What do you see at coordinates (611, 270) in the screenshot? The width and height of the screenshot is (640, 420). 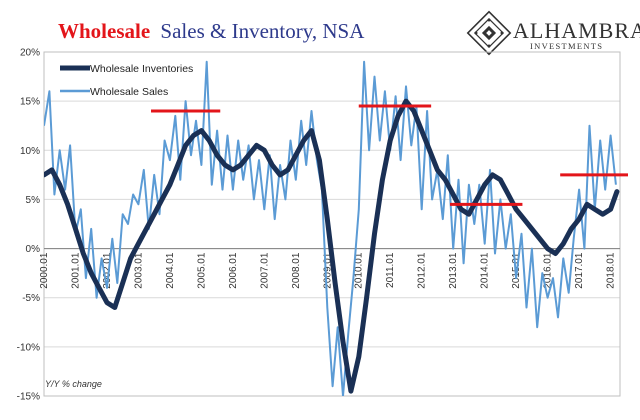 I see `x-tick-label: 2018.01` at bounding box center [611, 270].